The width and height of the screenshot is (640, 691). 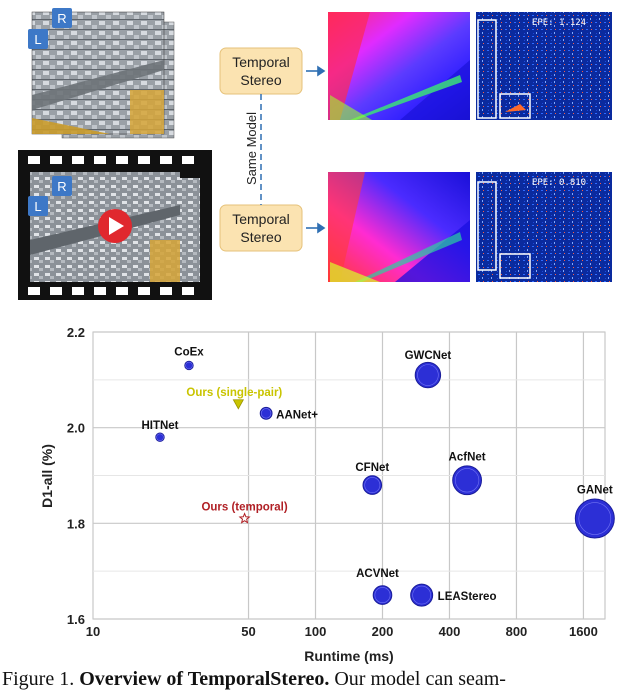 What do you see at coordinates (76, 523) in the screenshot?
I see `y-tick-label: 1.8` at bounding box center [76, 523].